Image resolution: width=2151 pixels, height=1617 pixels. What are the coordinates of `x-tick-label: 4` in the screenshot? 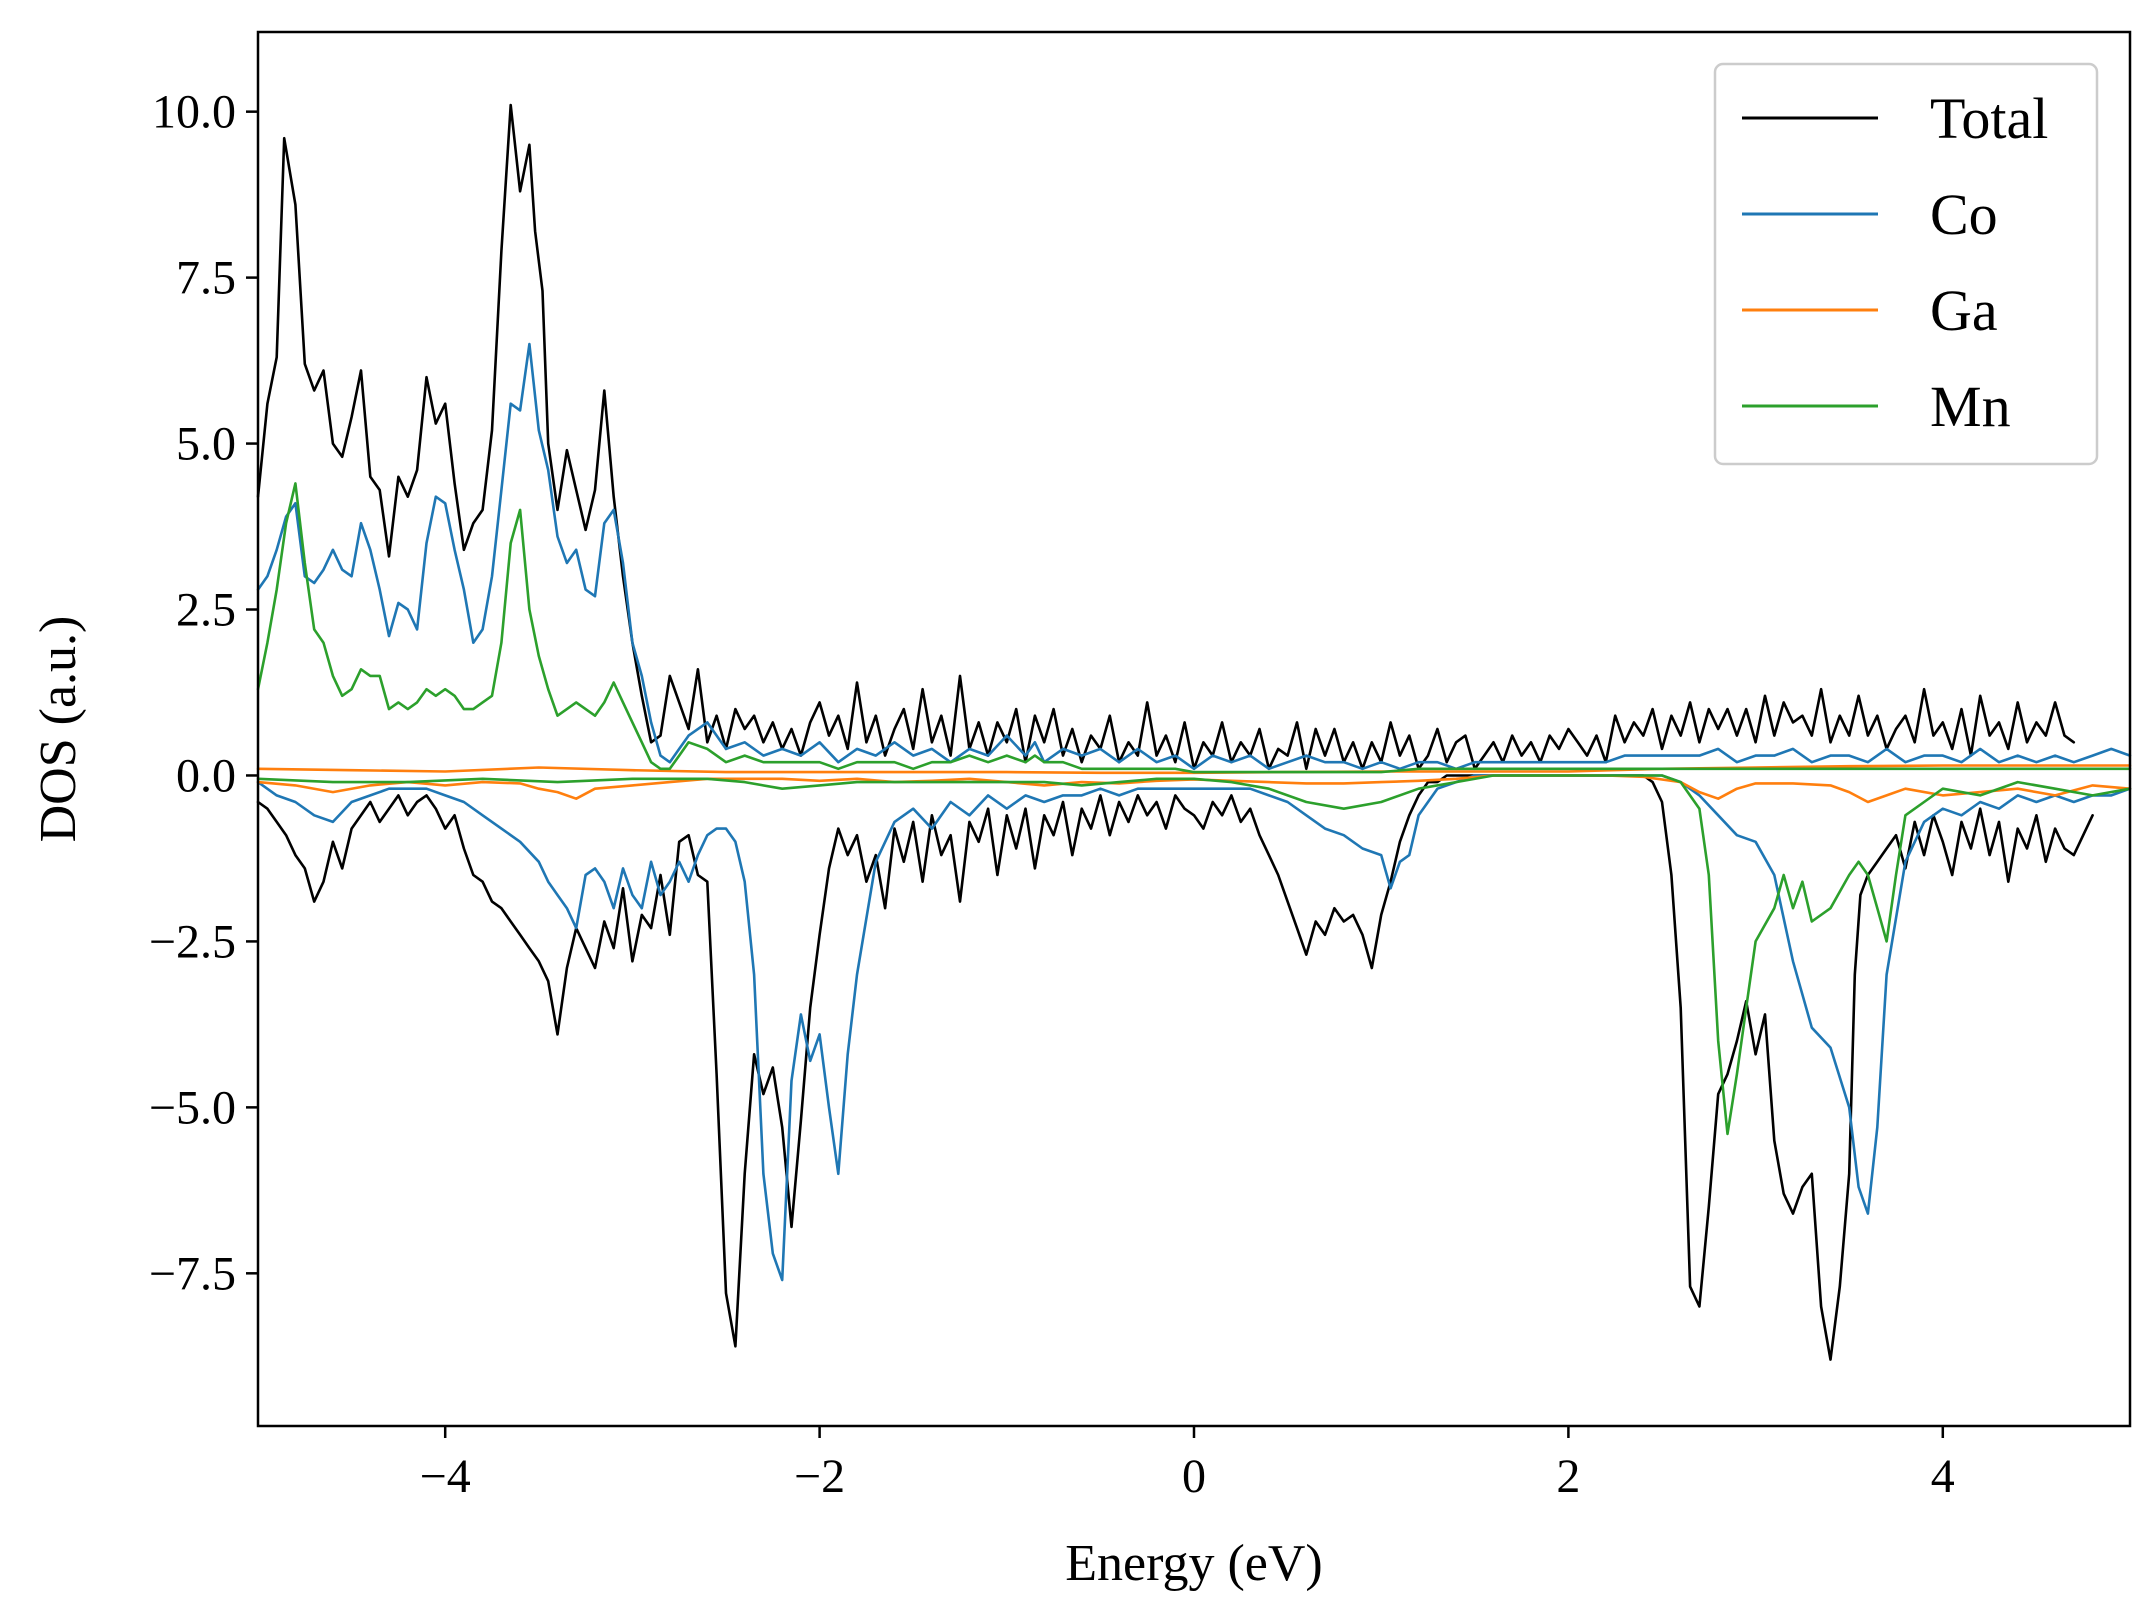 It's located at (1943, 1476).